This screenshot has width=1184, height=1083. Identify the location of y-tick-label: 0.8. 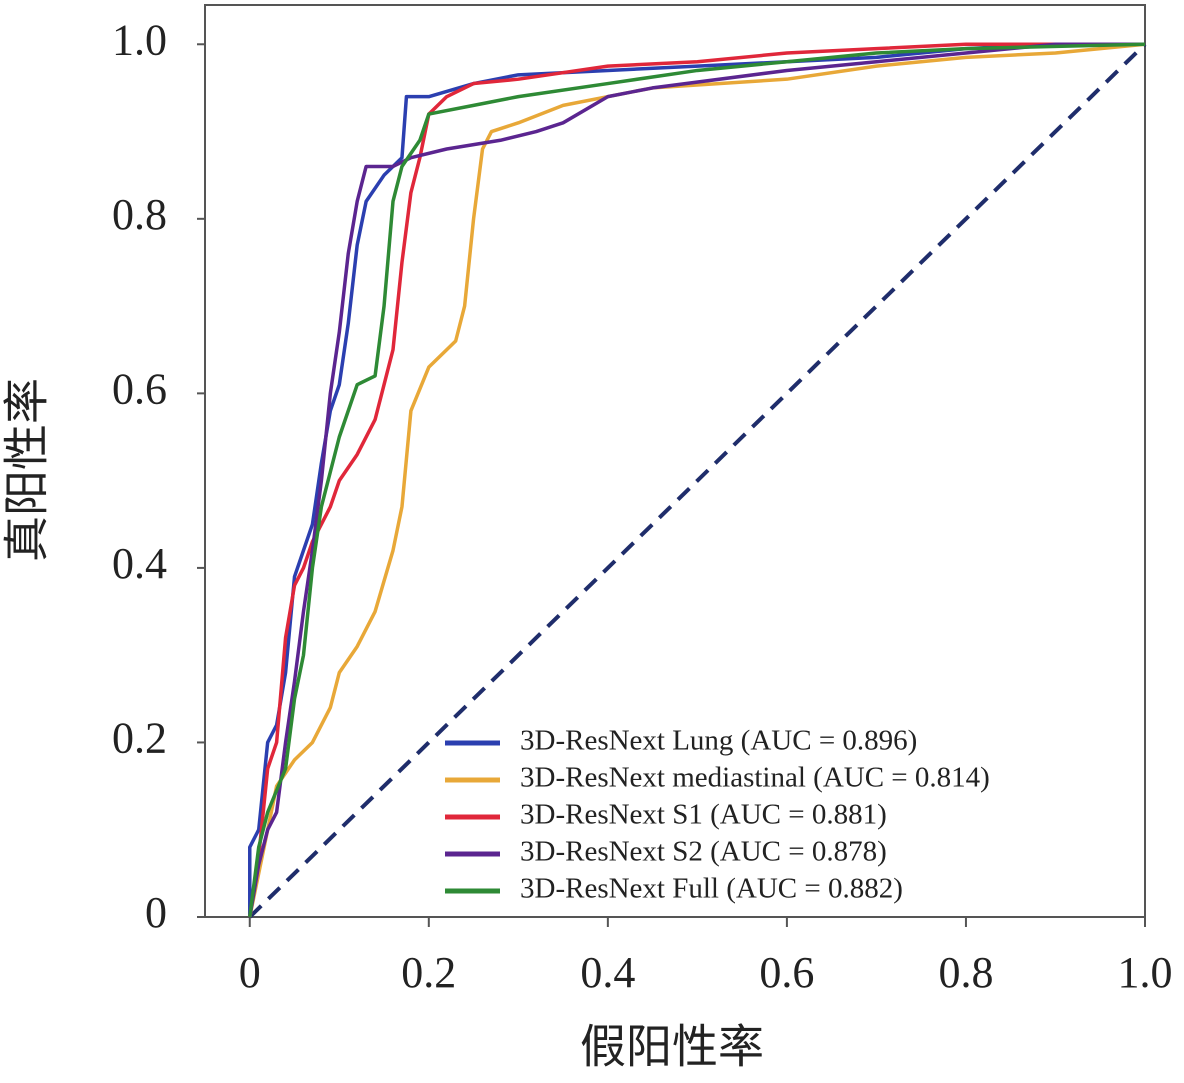
(139, 214).